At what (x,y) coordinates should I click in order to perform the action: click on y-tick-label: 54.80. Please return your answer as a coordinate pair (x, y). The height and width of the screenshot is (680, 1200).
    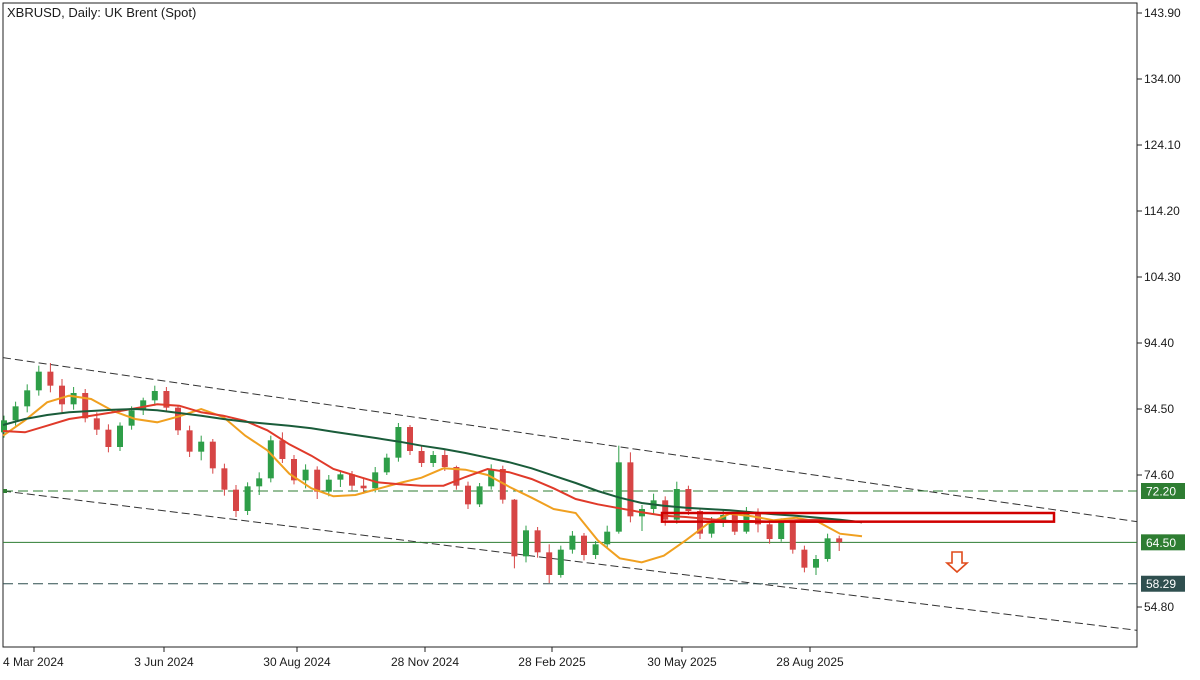
    Looking at the image, I should click on (1159, 607).